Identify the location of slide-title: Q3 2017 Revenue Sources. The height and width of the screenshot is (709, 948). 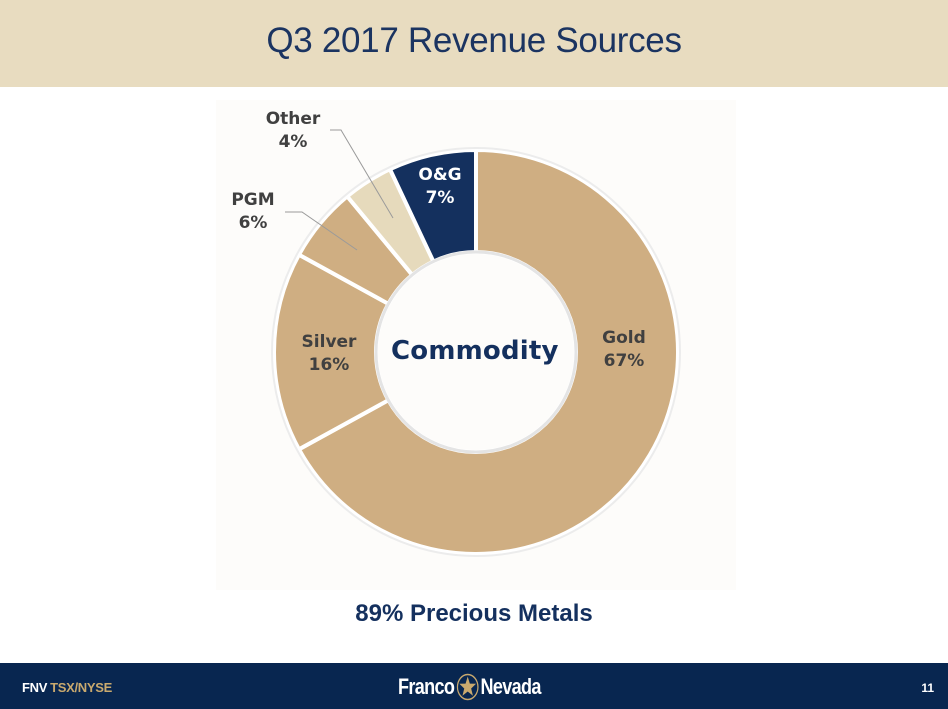
(474, 40).